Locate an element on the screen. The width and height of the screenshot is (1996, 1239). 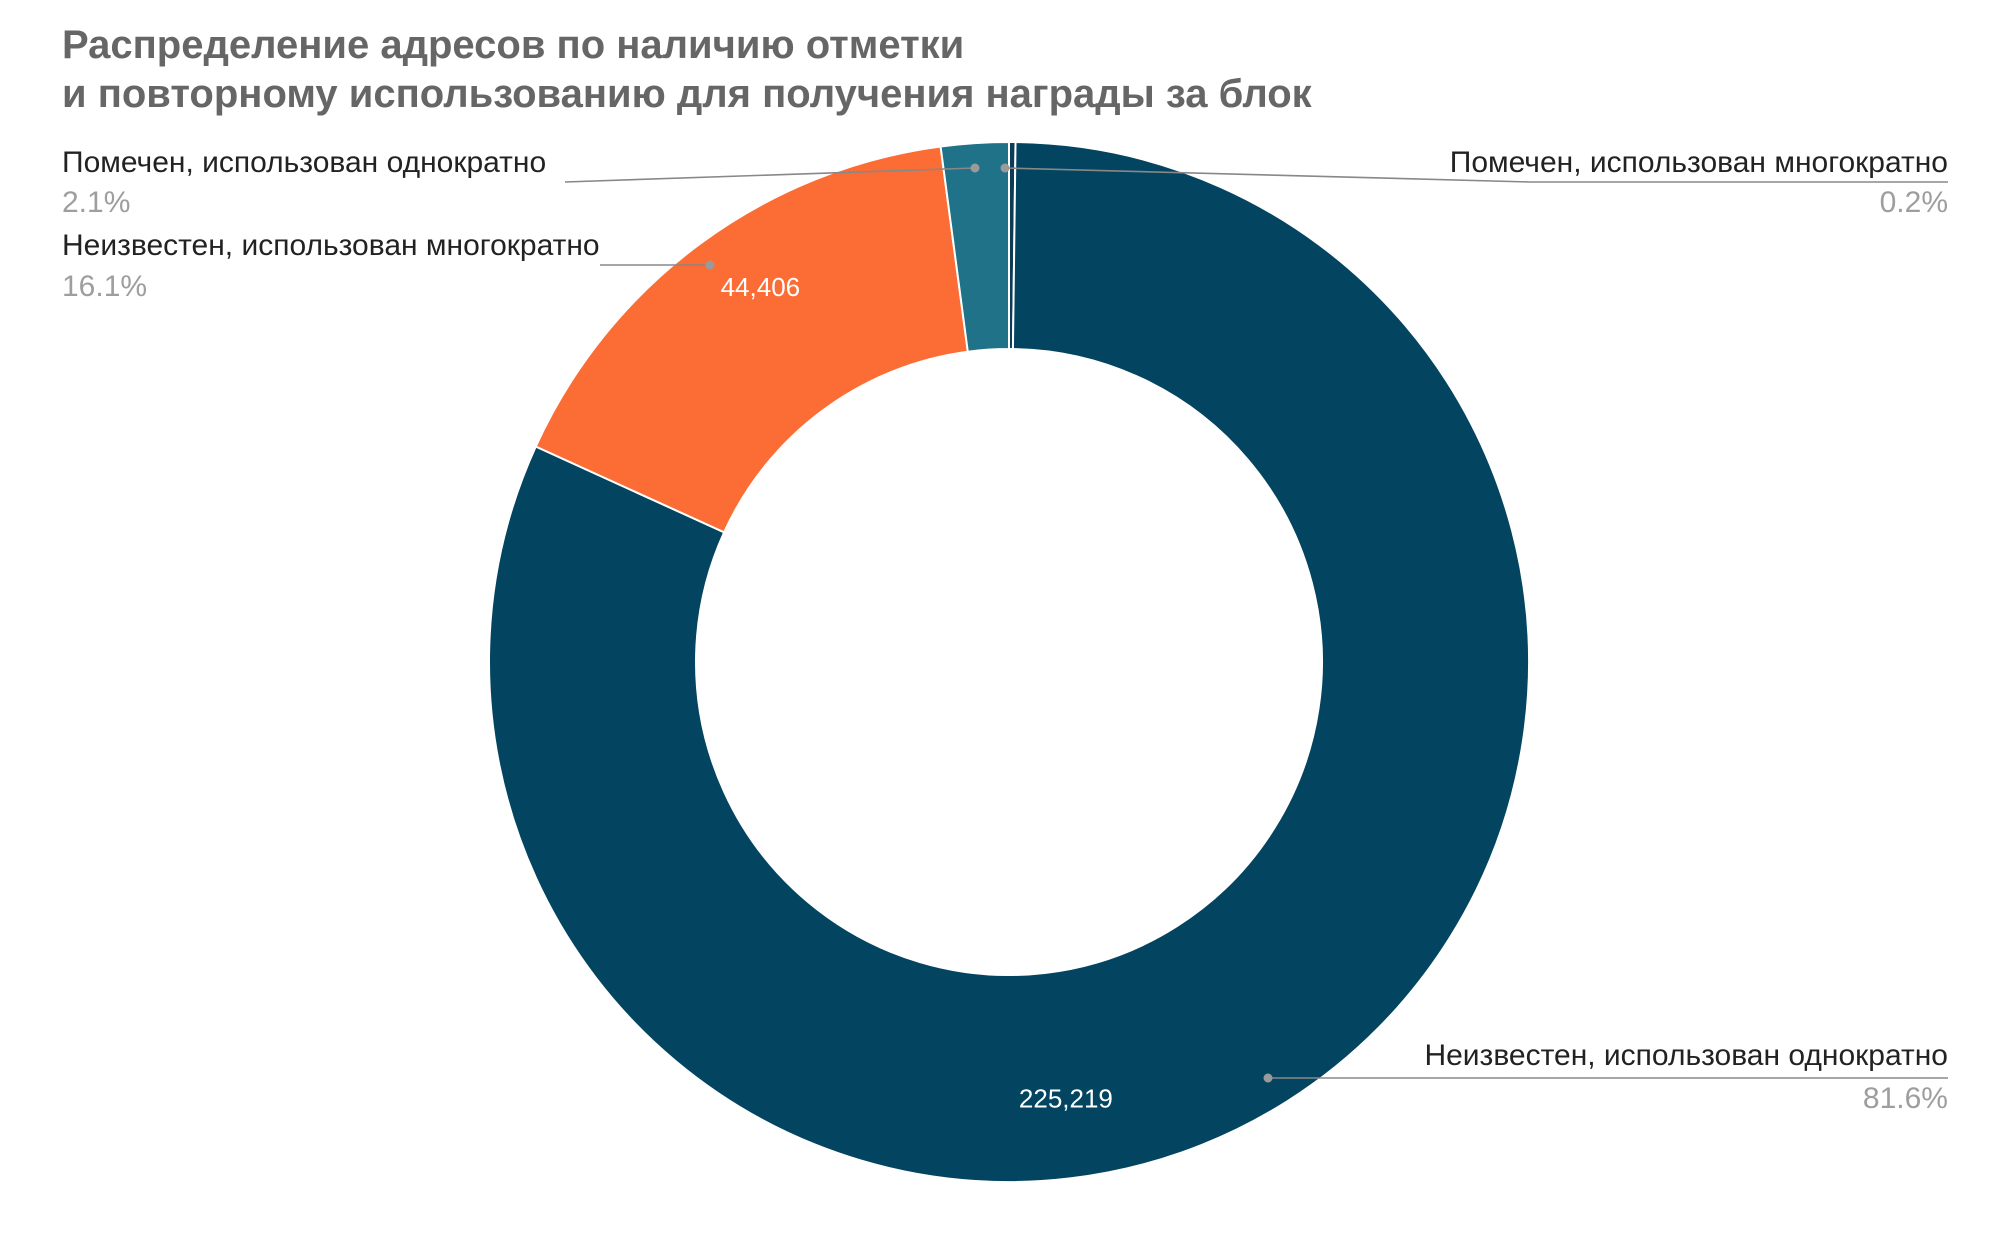
callout-label: Неизвестен, использован однократно is located at coordinates (1686, 1055).